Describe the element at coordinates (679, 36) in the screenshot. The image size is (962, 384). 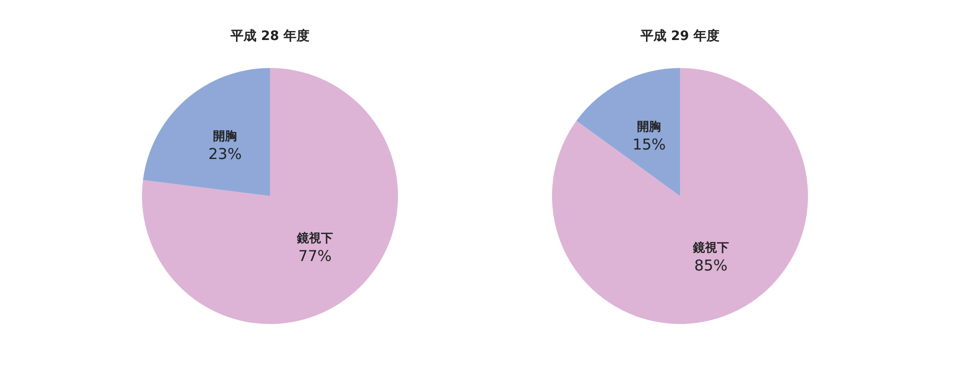
I see `chart-title: 平成 29 年度` at that location.